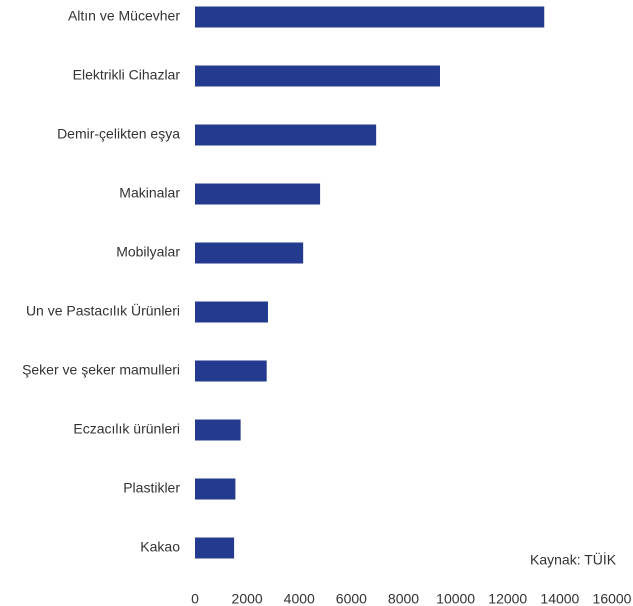 The image size is (633, 606). I want to click on y-tick-label: Plastikler, so click(151, 488).